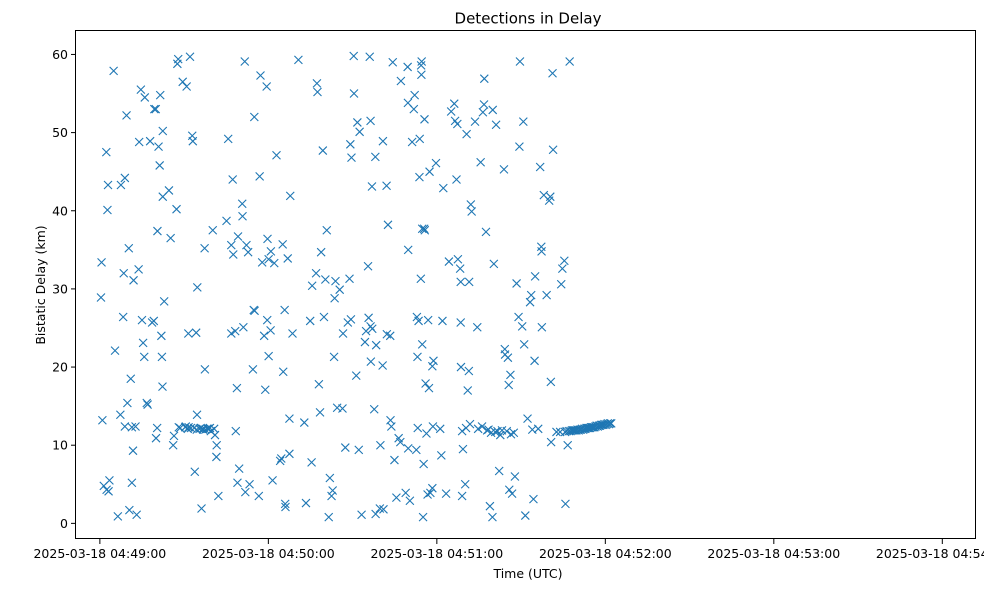 The image size is (984, 594). Describe the element at coordinates (60, 445) in the screenshot. I see `y-tick-label: 10` at that location.